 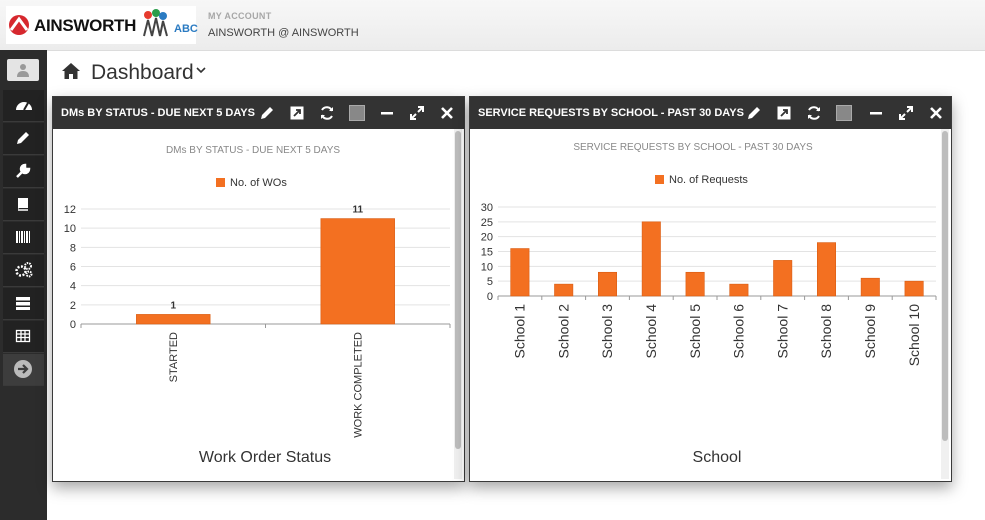 What do you see at coordinates (563, 331) in the screenshot?
I see `x-tick-label: School 2` at bounding box center [563, 331].